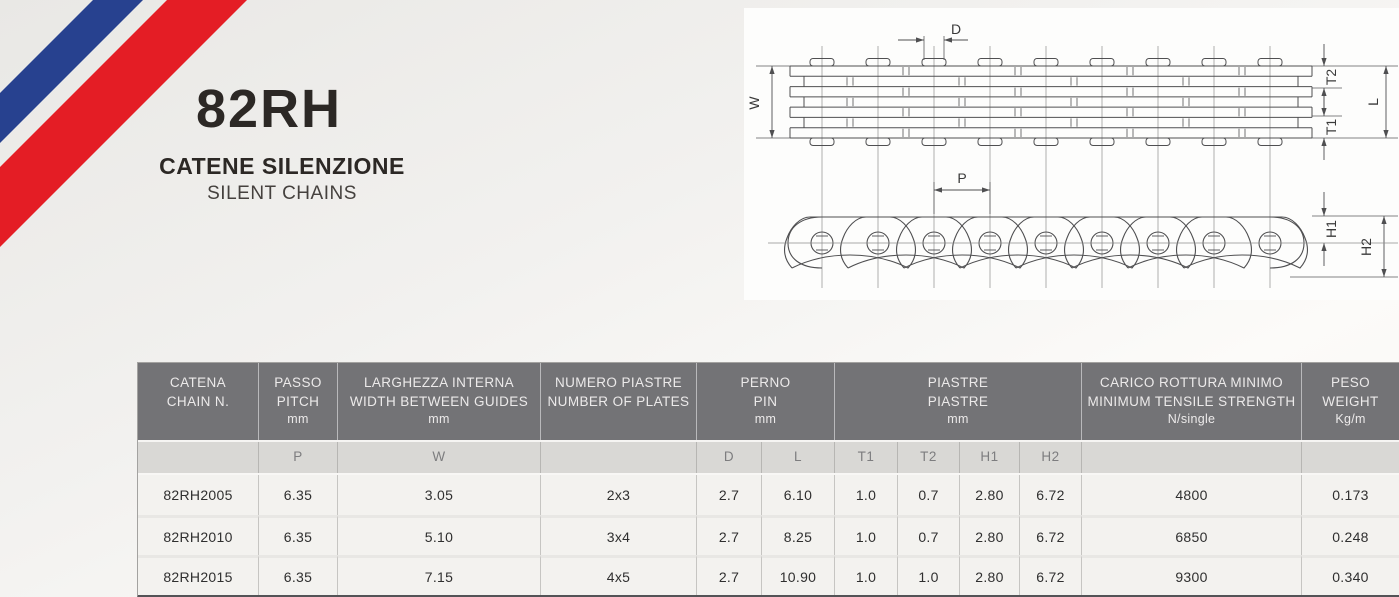 This screenshot has height=597, width=1399. I want to click on dim-label-H1: H1, so click(1331, 229).